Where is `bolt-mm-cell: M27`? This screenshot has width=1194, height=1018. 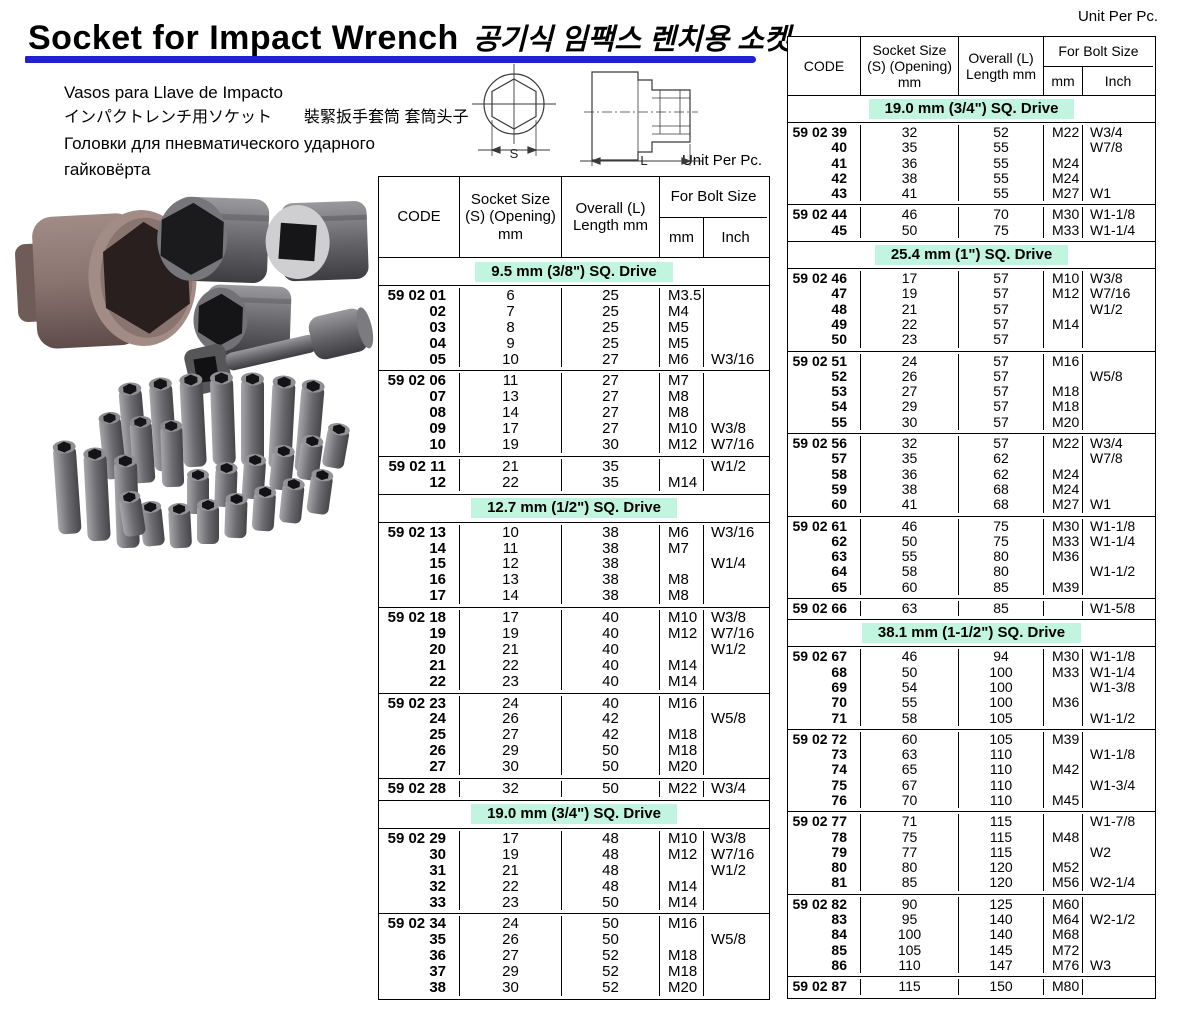 bolt-mm-cell: M27 is located at coordinates (1063, 504).